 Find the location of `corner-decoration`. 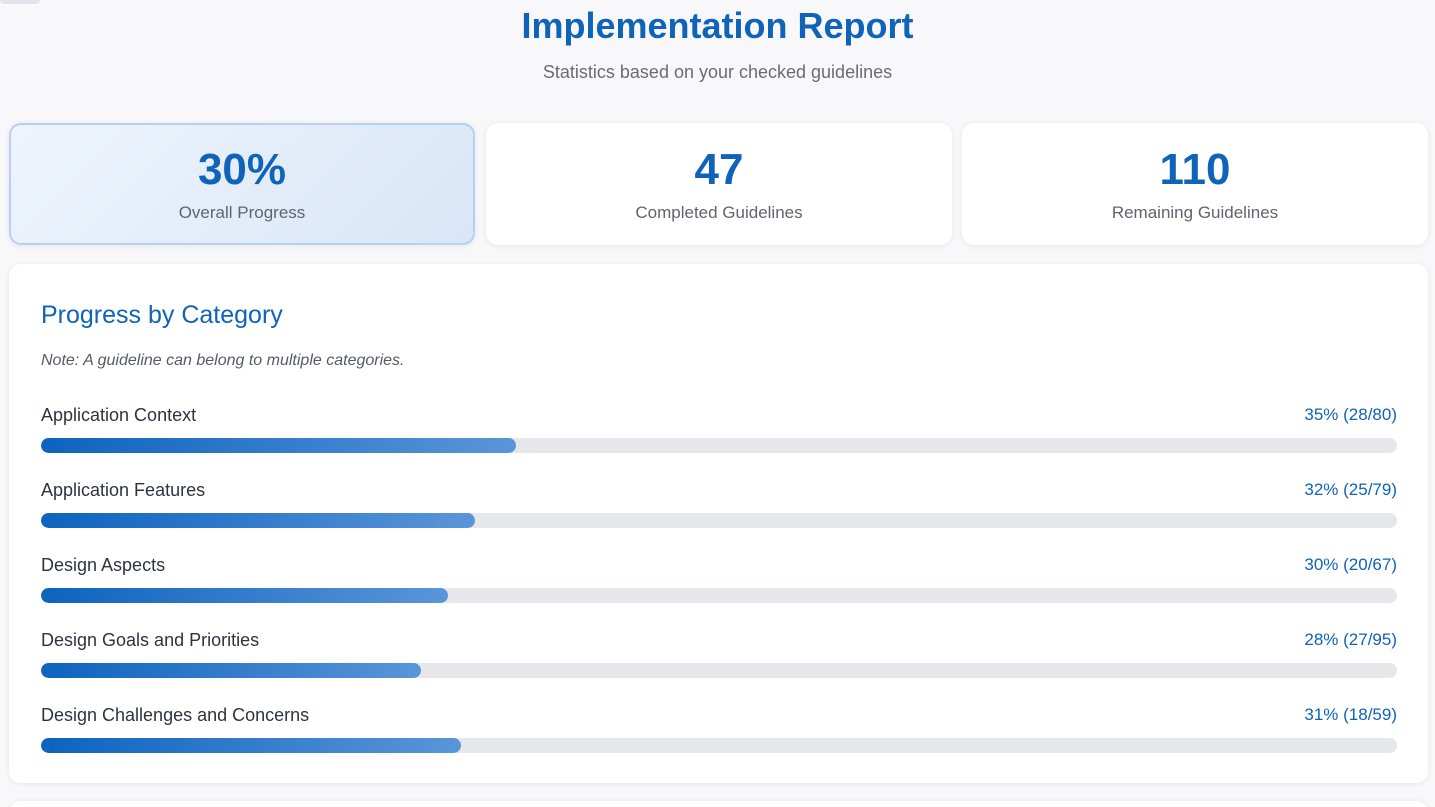

corner-decoration is located at coordinates (20, 2).